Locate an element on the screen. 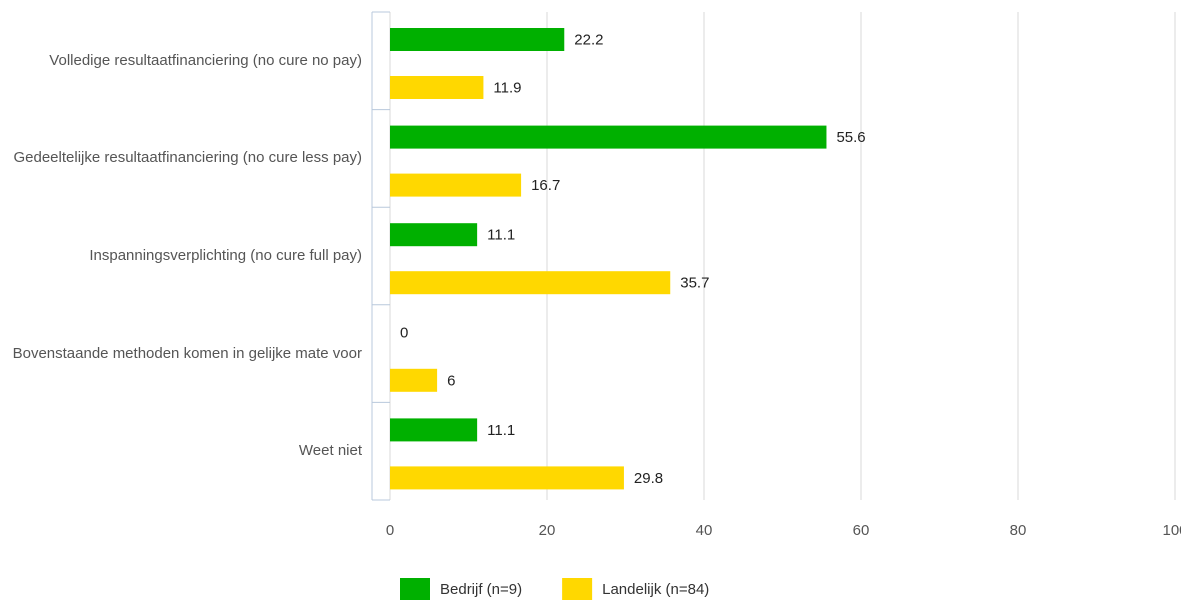 The image size is (1181, 603). value-label: 29.8 is located at coordinates (648, 478).